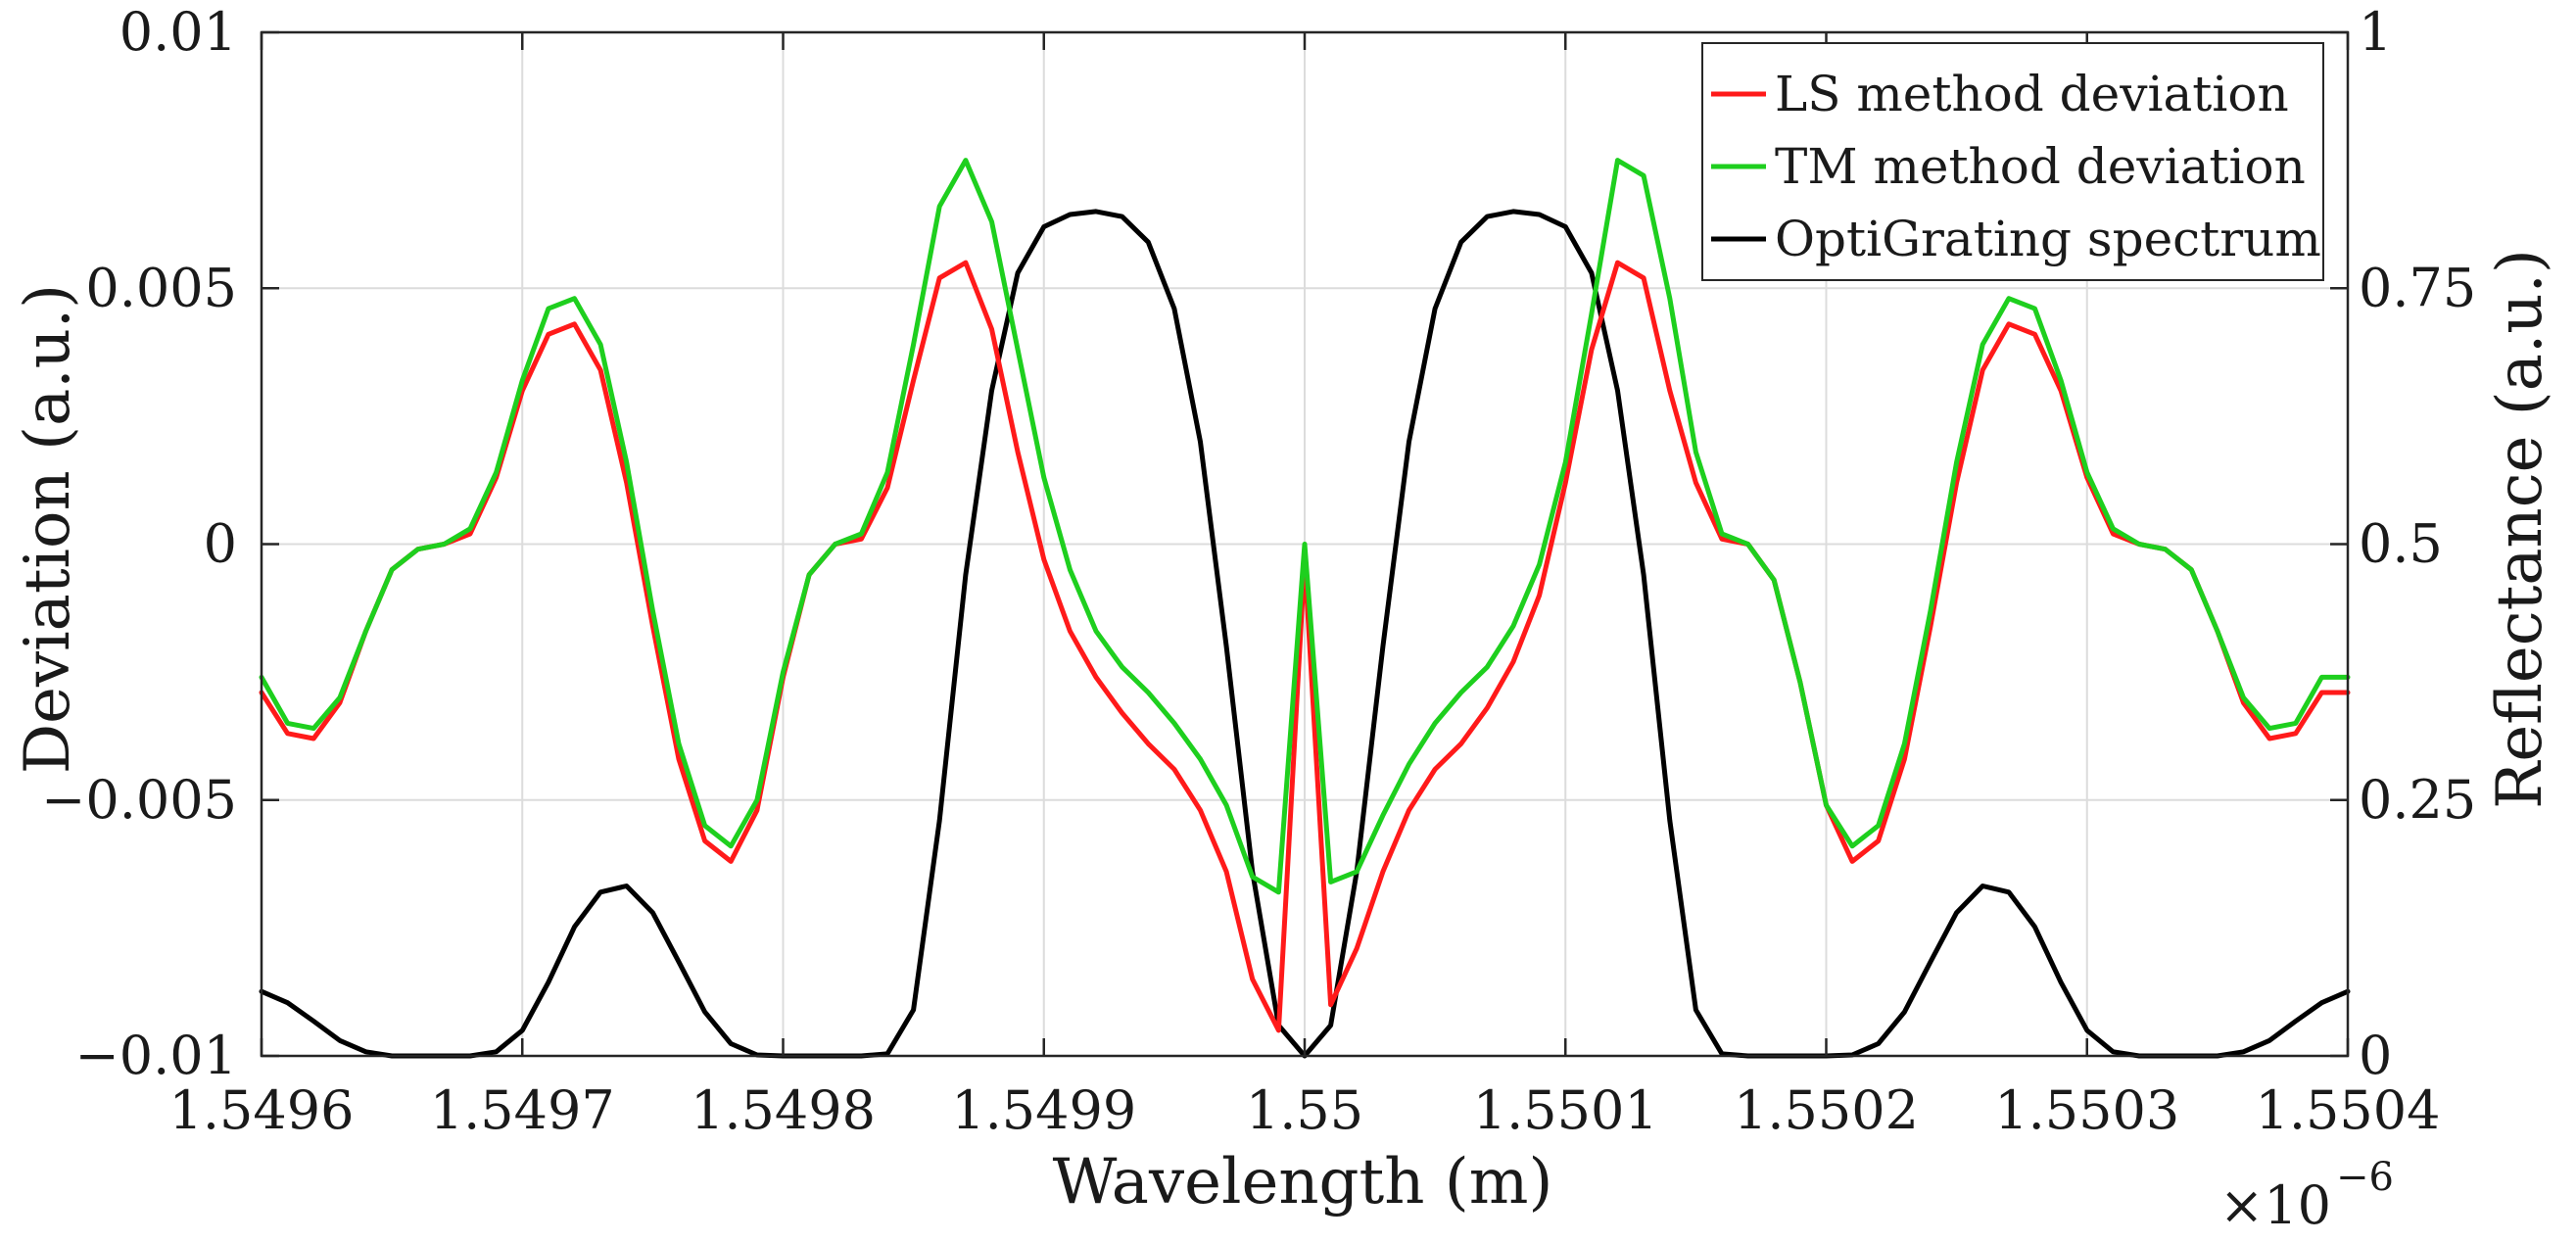 This screenshot has height=1243, width=2576. I want to click on x-tick-label: 1.55, so click(1305, 1110).